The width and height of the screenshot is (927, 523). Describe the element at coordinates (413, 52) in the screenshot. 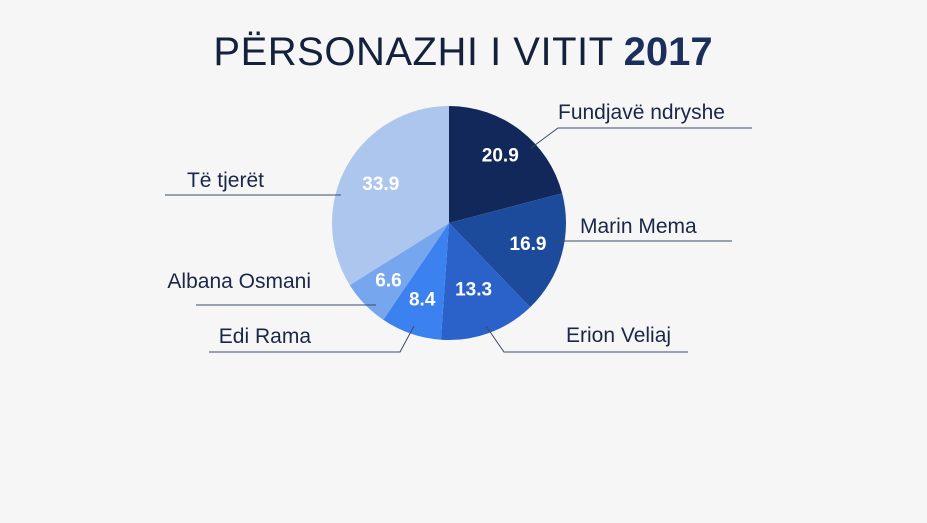

I see `chart-title-text: PËRSONAZHI I VITIT` at that location.